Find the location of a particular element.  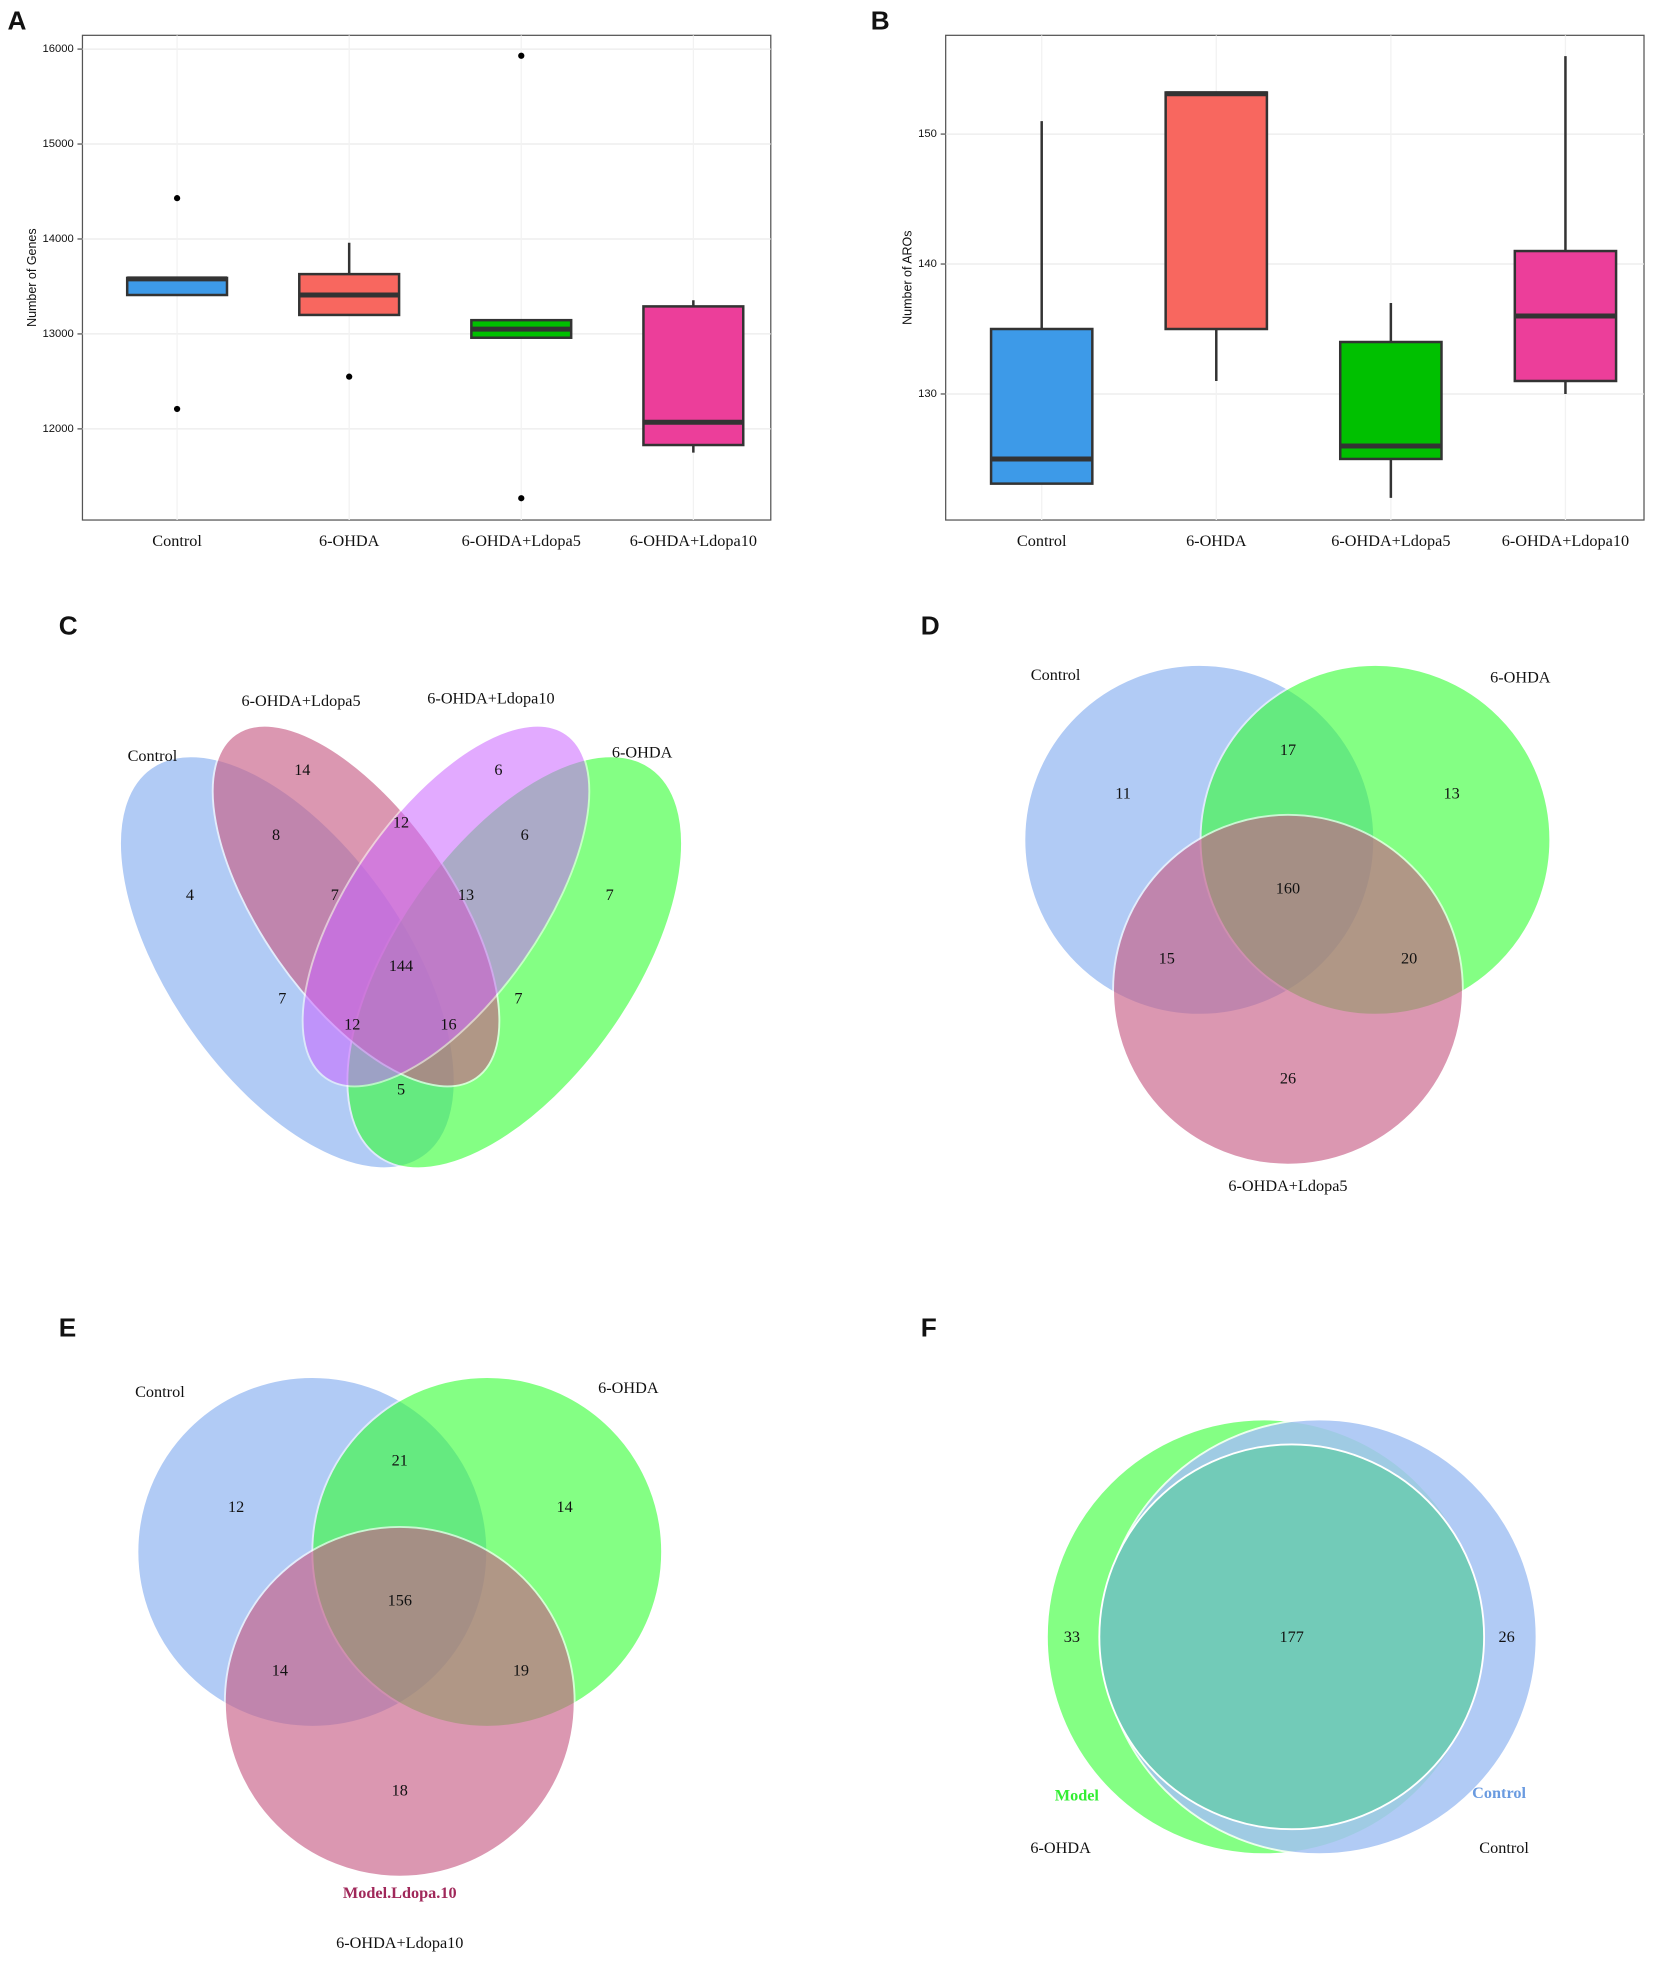

overlap-circle is located at coordinates (1292, 1637).